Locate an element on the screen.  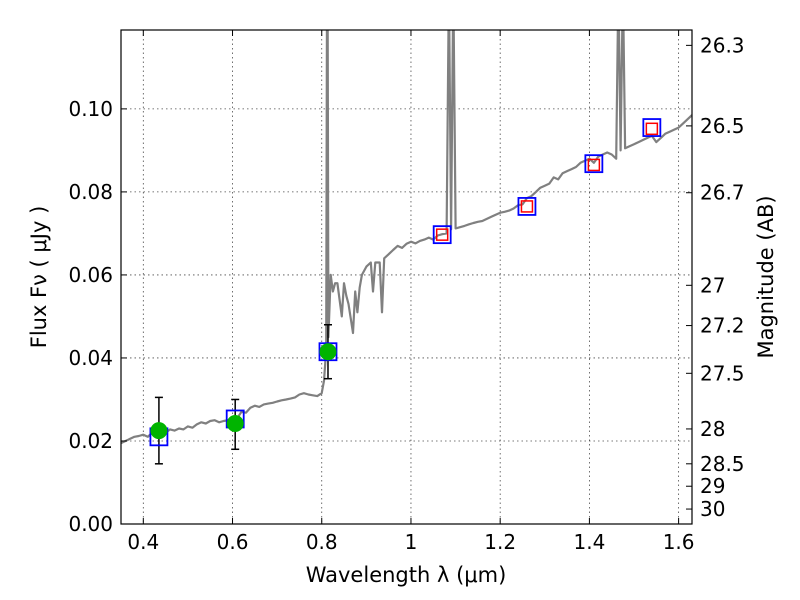
x-tick-label: 1.4 is located at coordinates (589, 542).